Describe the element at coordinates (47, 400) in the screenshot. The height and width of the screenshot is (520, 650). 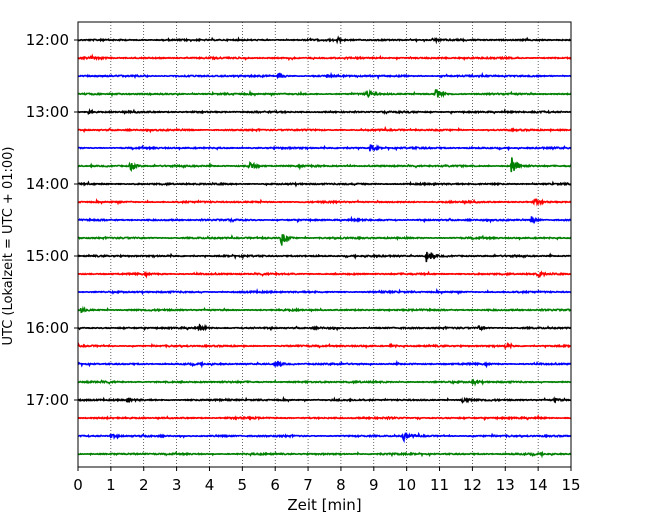
I see `y-tick-label: 17:00` at that location.